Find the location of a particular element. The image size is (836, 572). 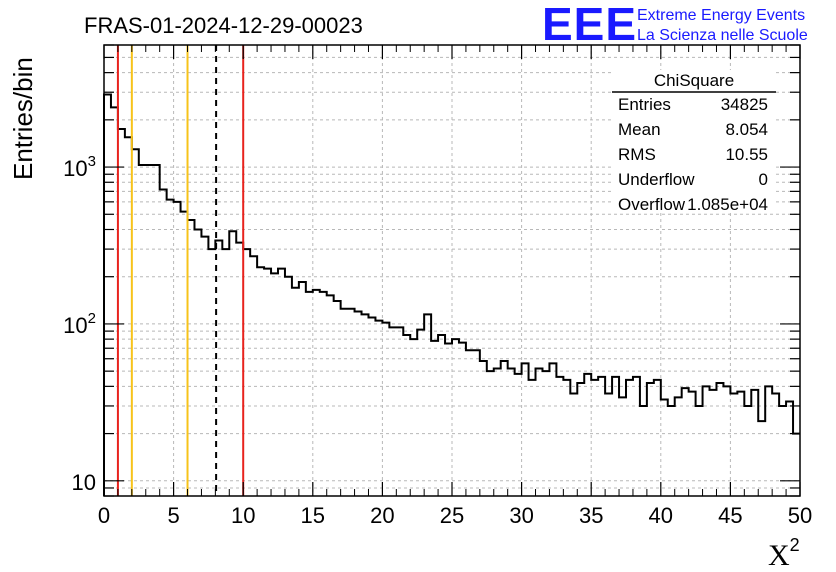

x-tick-label: 40 is located at coordinates (661, 515).